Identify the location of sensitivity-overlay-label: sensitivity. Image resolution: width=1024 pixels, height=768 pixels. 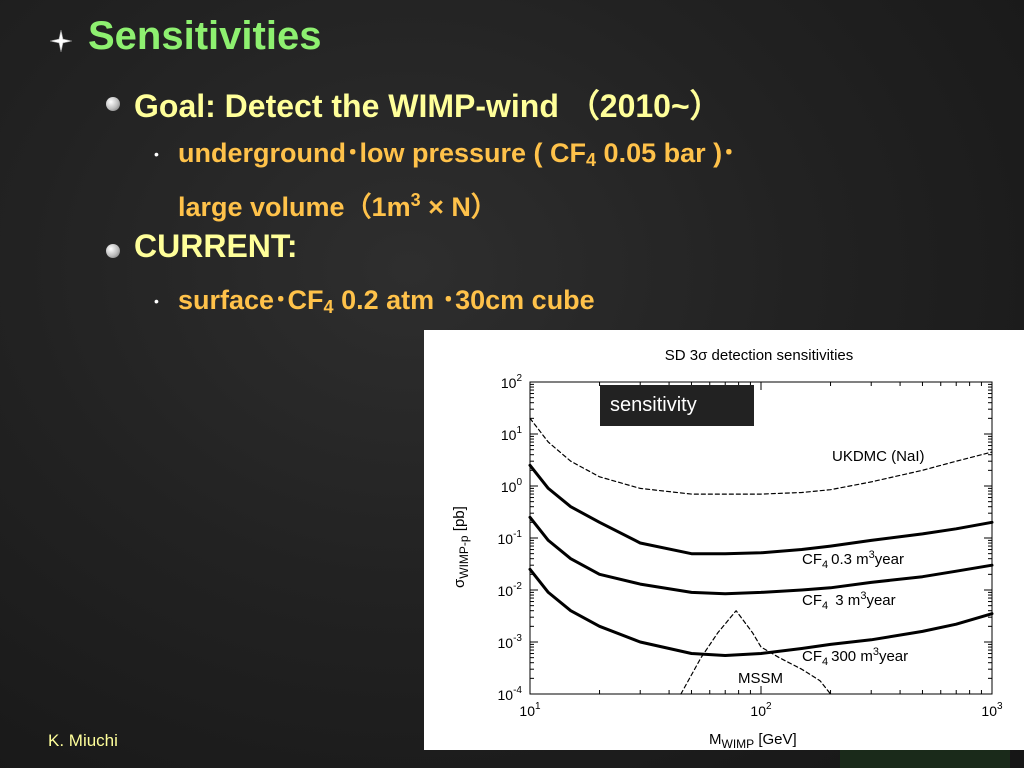
(677, 405).